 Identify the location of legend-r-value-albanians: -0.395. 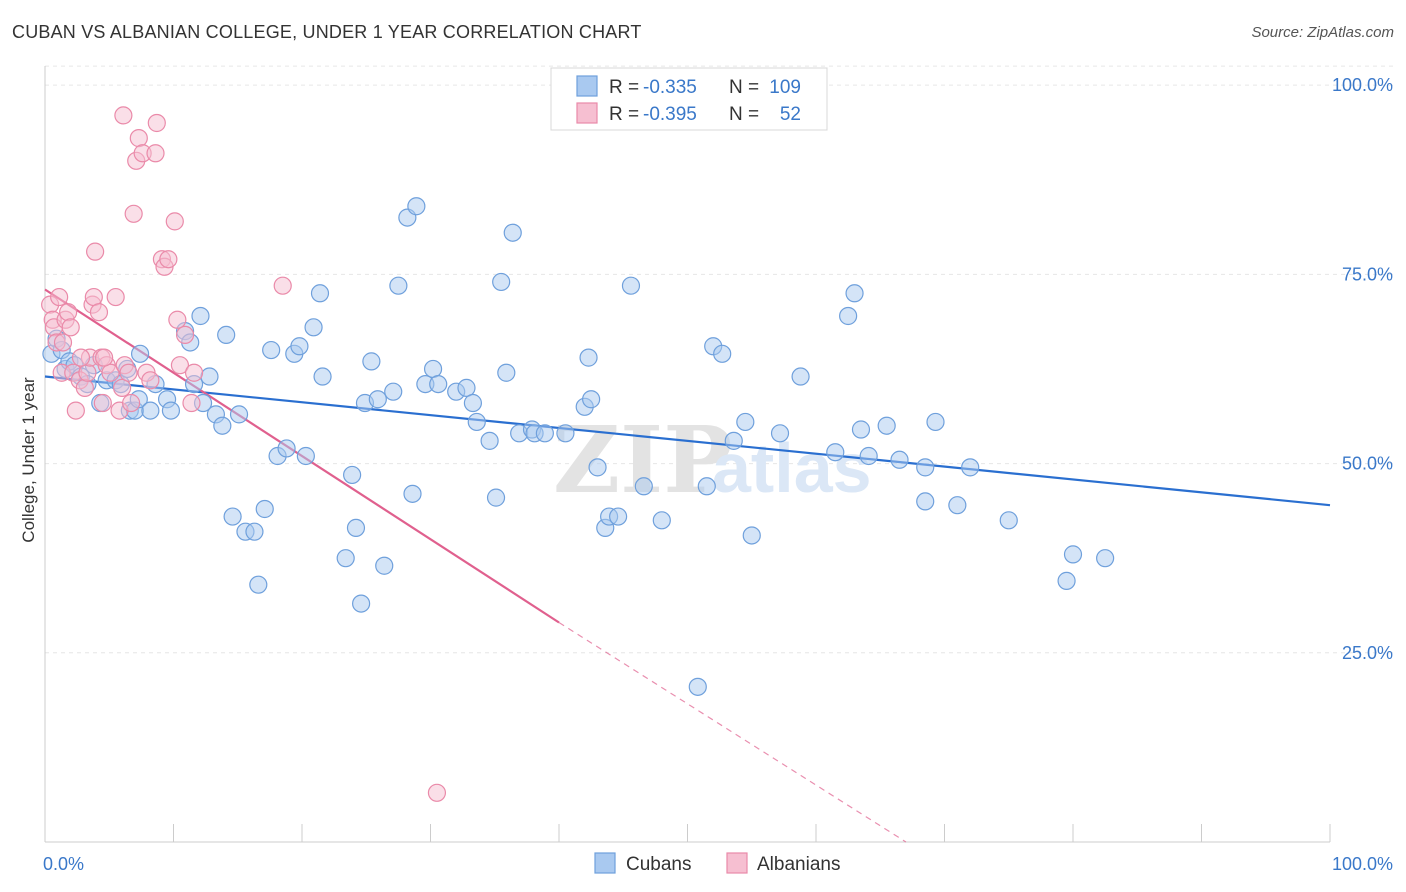
(670, 114).